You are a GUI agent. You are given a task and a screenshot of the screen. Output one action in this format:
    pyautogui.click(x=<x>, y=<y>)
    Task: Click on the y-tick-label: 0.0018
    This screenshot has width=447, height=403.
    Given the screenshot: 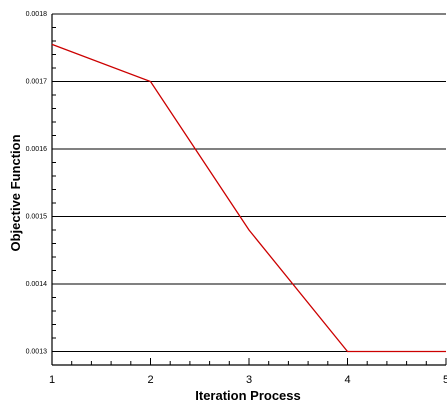 What is the action you would take?
    pyautogui.click(x=37, y=14)
    